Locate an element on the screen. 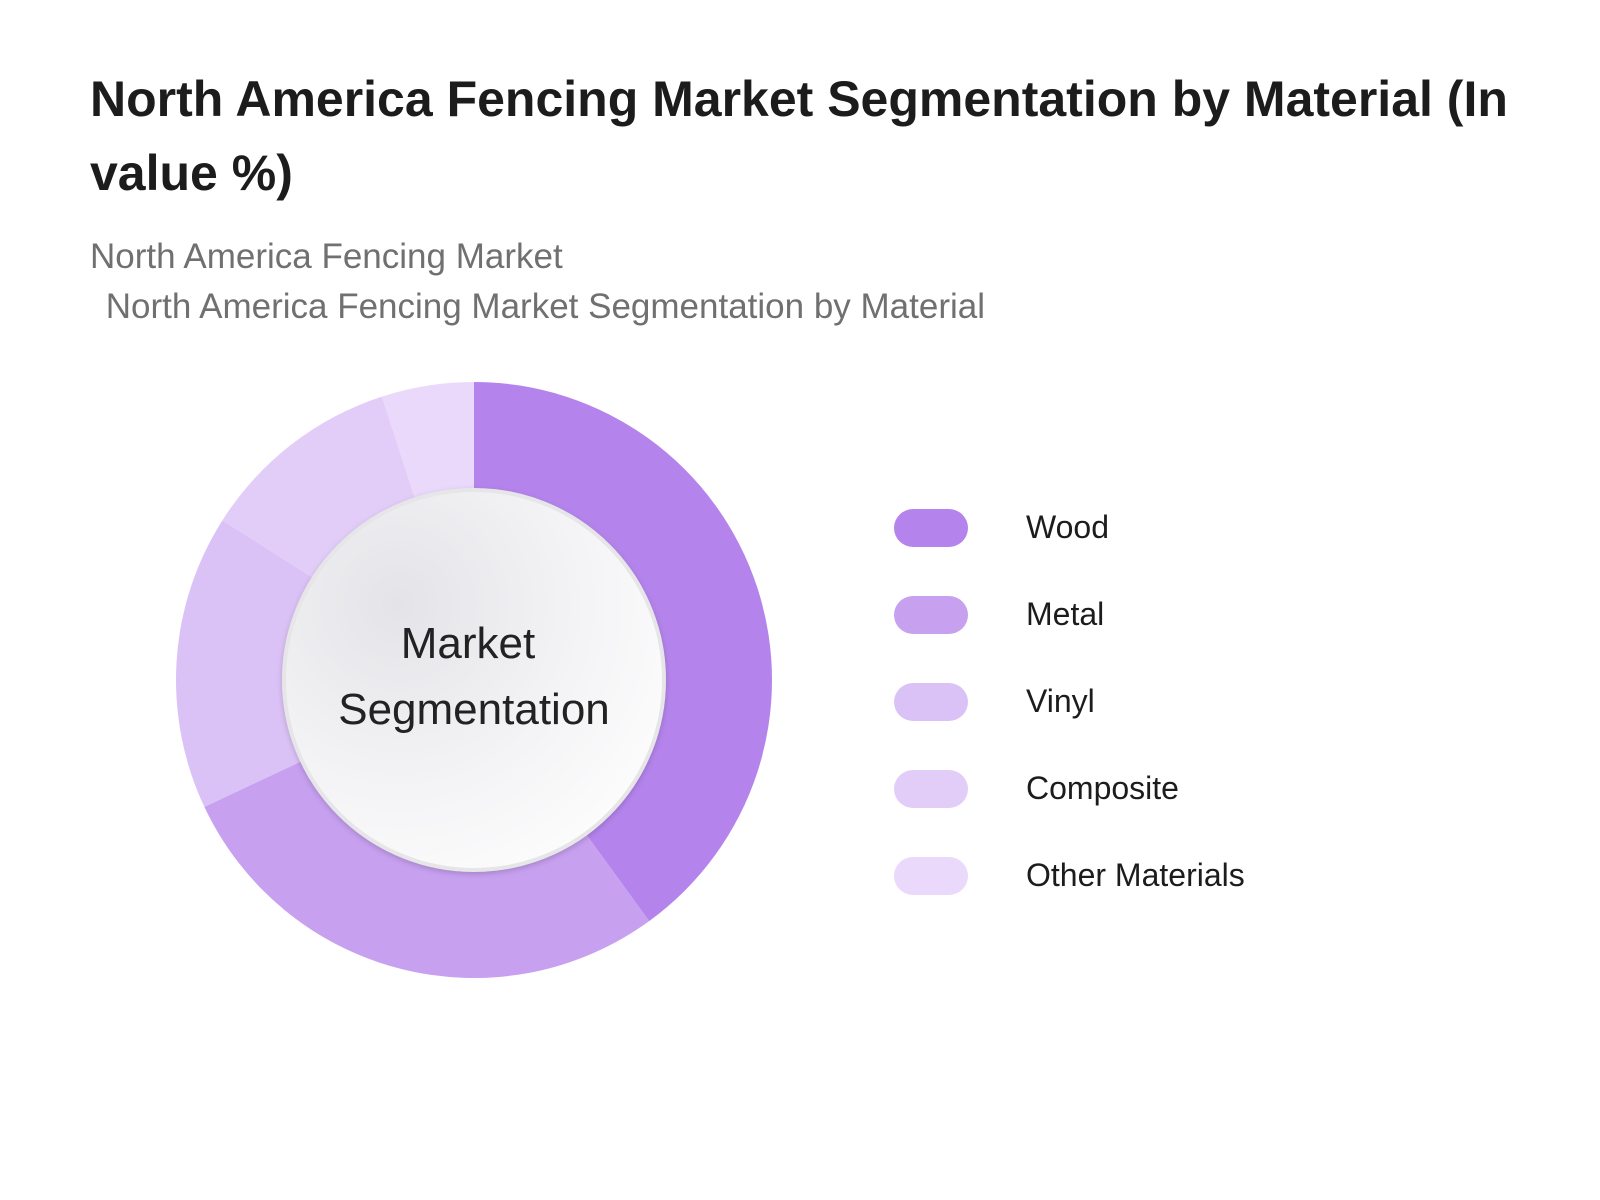 The image size is (1600, 1200). legend-item-composite: Composite is located at coordinates (1069, 788).